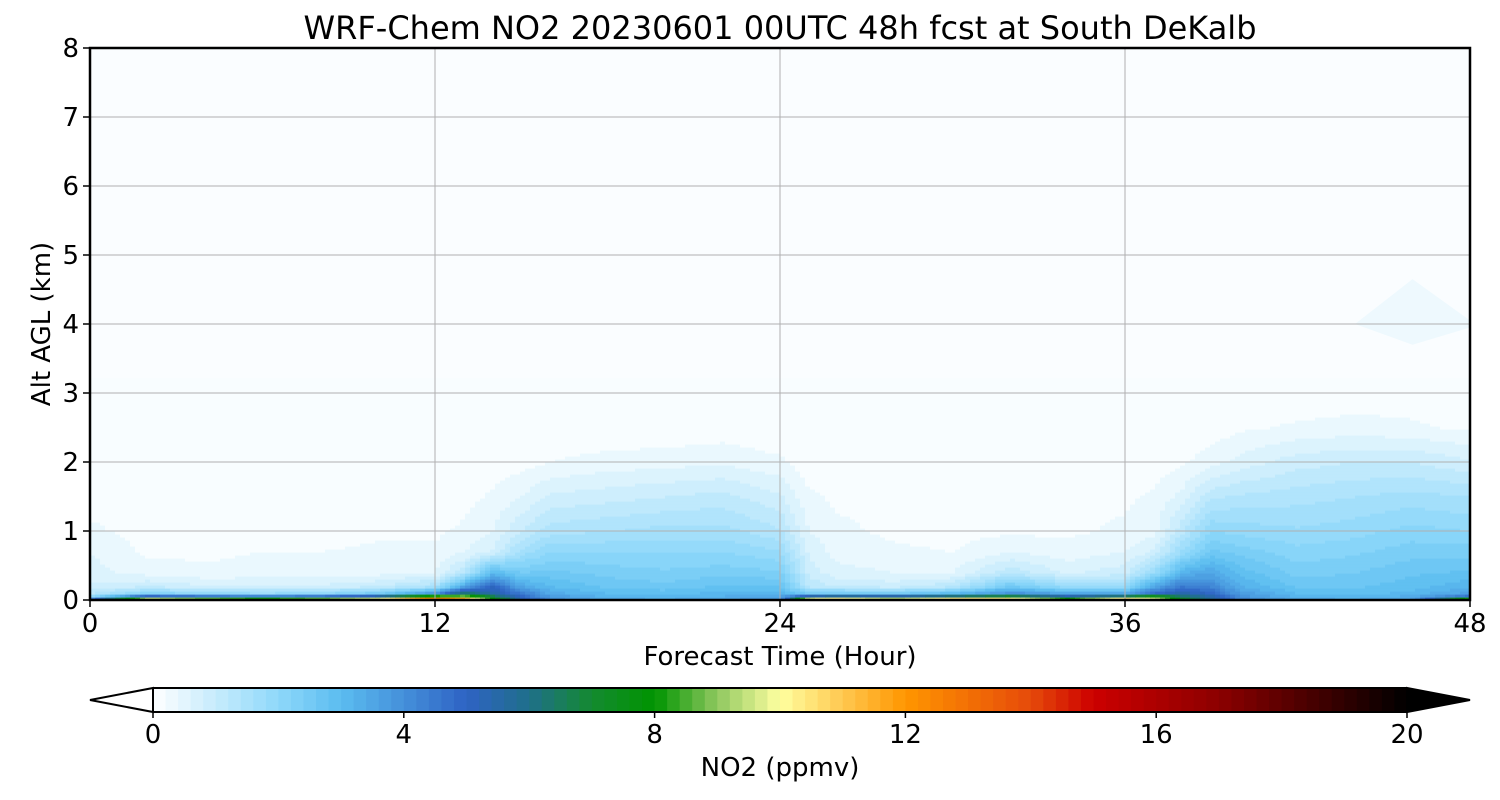 This screenshot has height=800, width=1500. What do you see at coordinates (70, 49) in the screenshot?
I see `y-tick-label: 8` at bounding box center [70, 49].